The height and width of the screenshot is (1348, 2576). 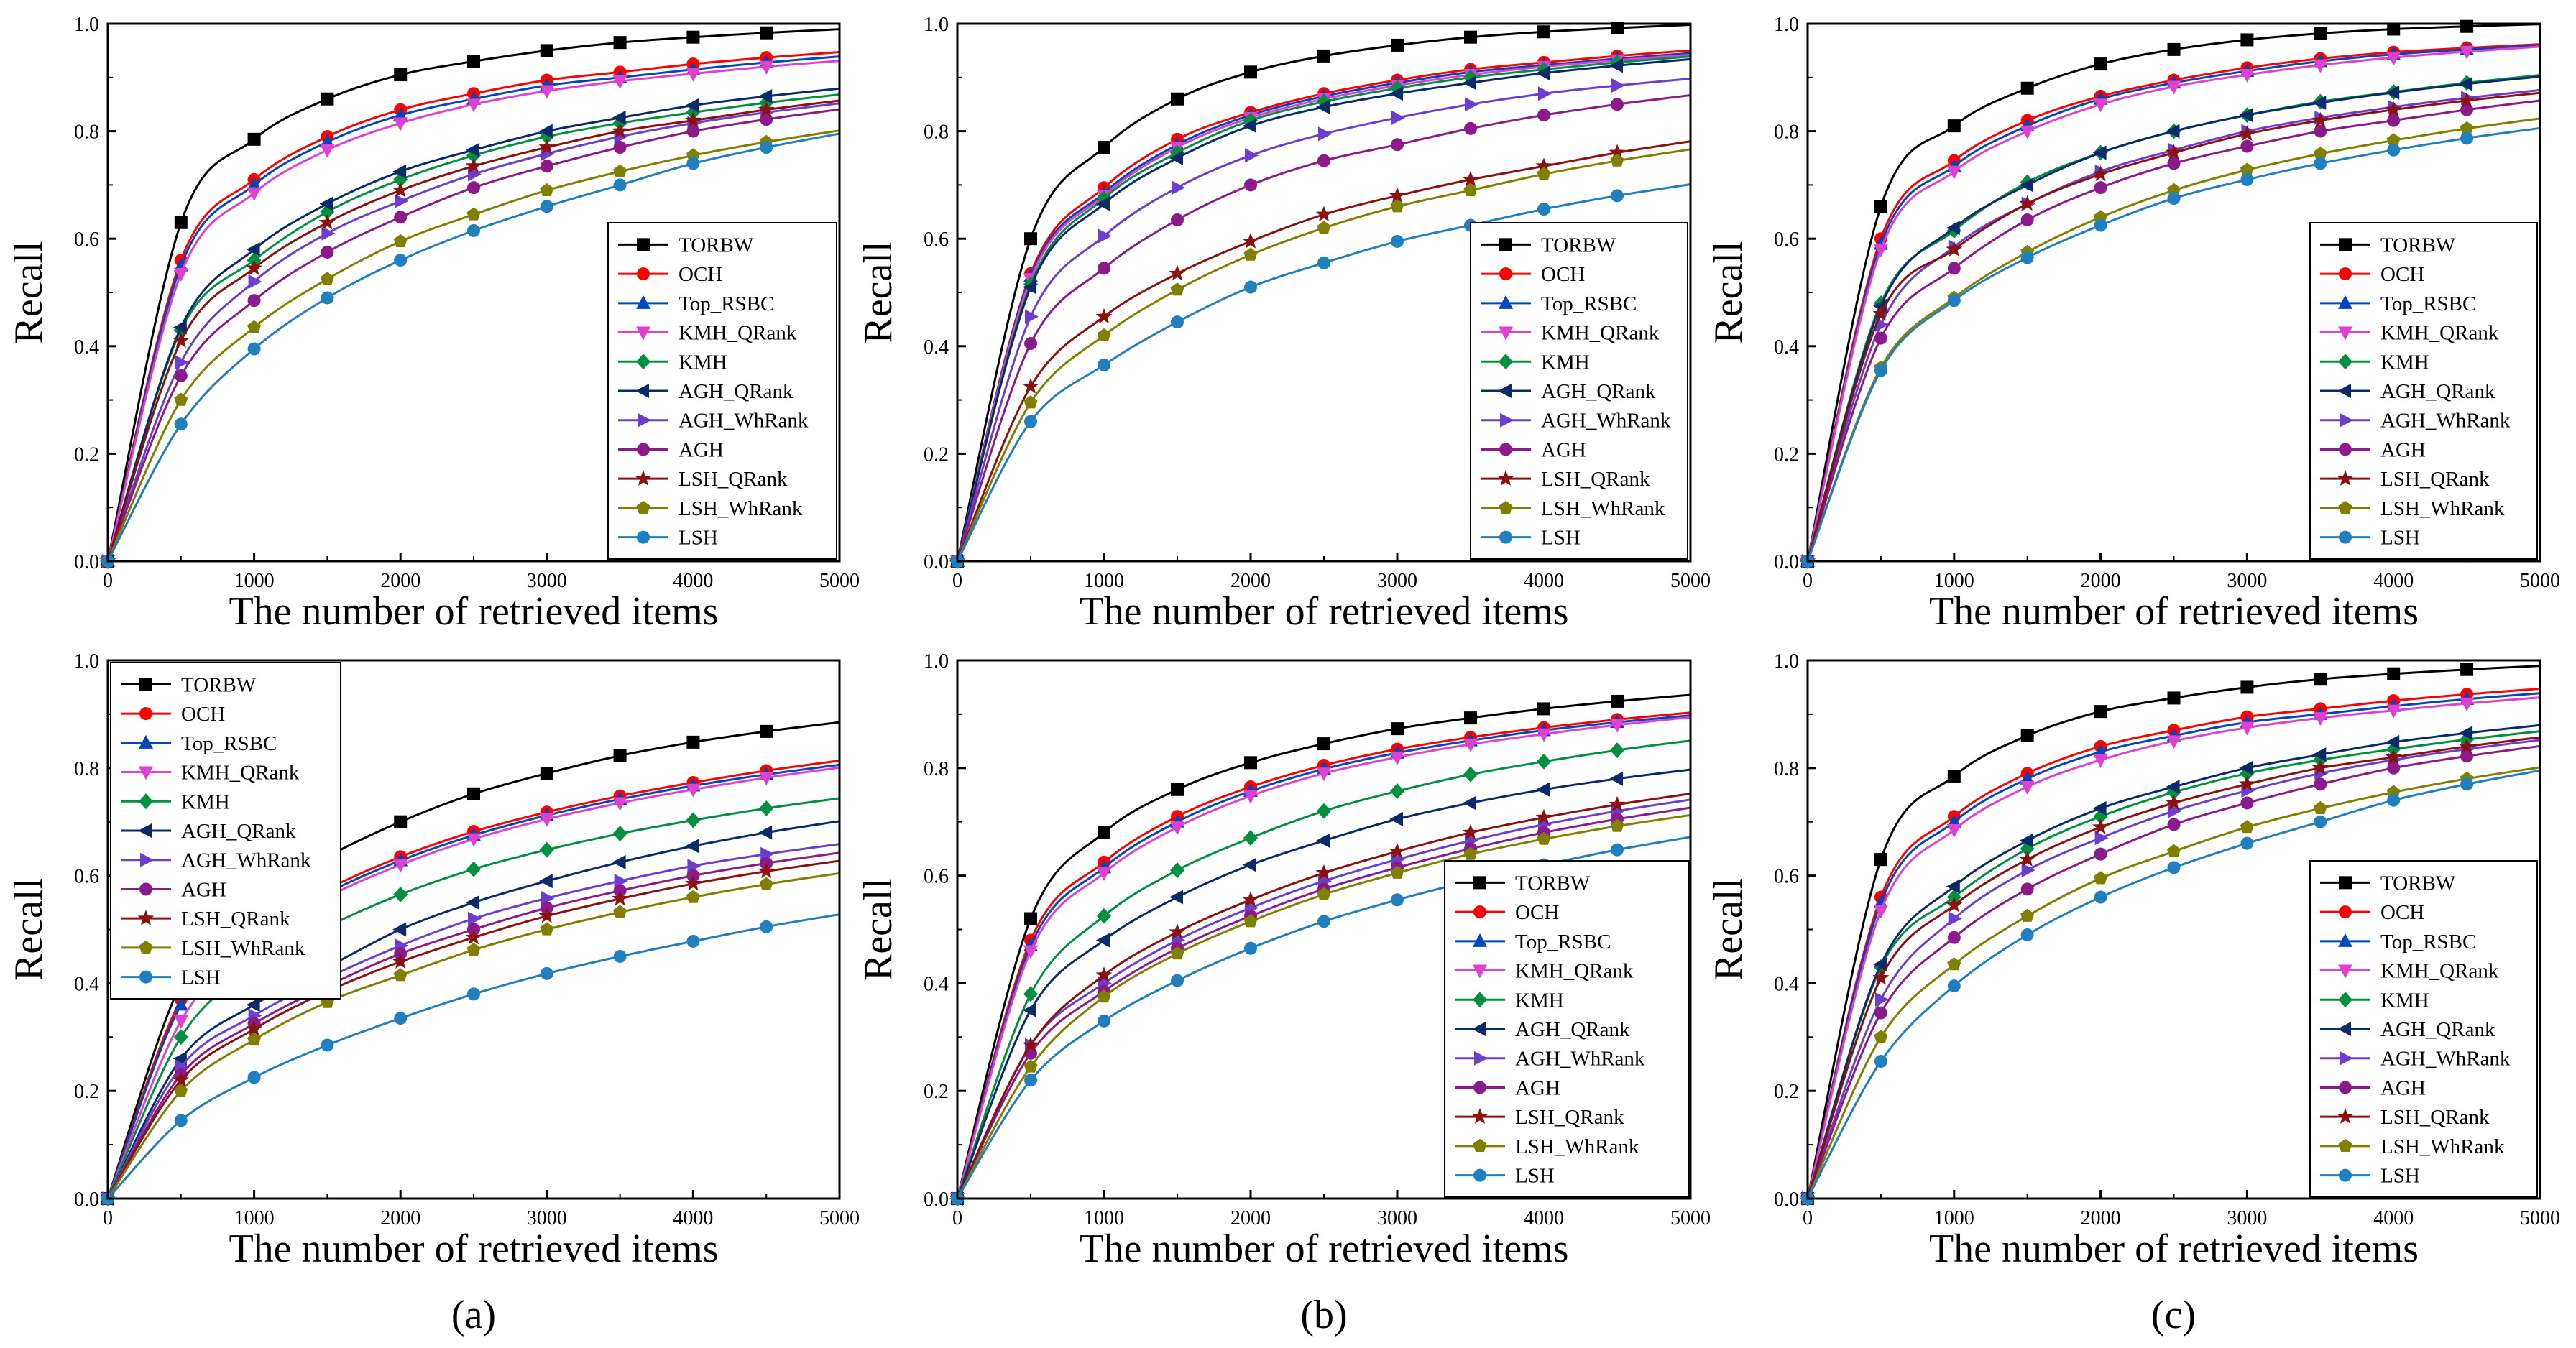 I want to click on series-line-AGH, so click(x=2173, y=971).